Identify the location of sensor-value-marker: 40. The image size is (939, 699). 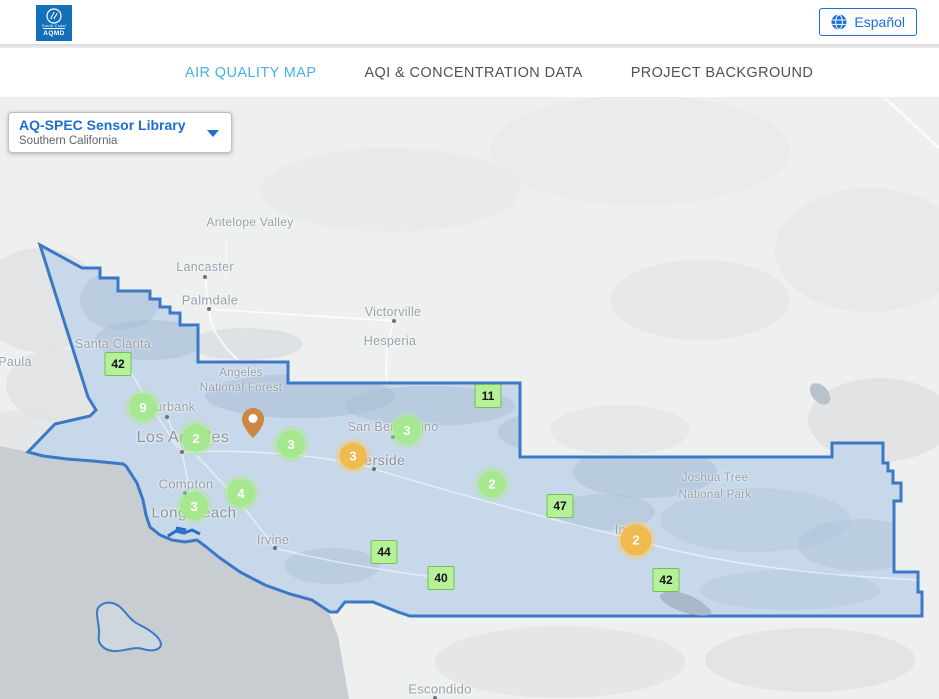
(441, 578).